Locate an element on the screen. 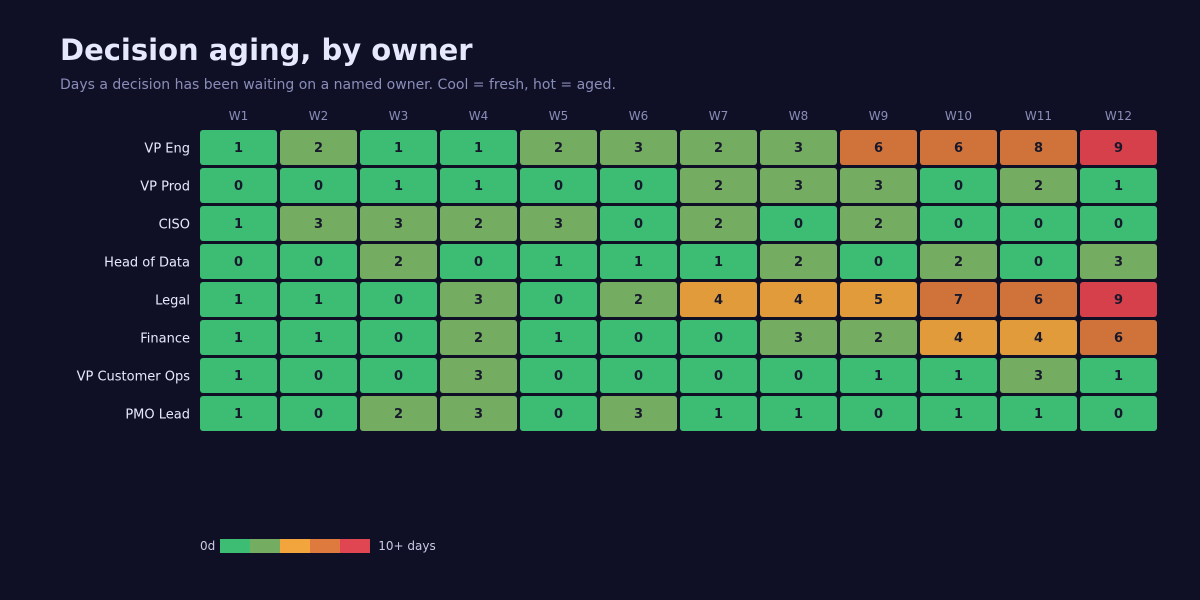 The height and width of the screenshot is (600, 1200). column-label: W8 is located at coordinates (799, 116).